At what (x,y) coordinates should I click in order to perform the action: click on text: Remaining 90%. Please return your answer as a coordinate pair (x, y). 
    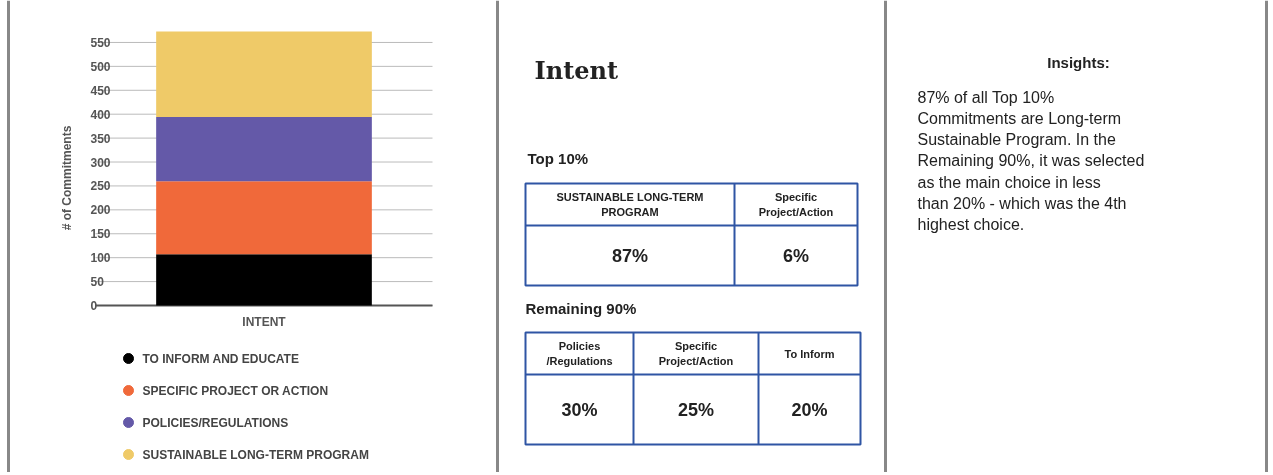
    Looking at the image, I should click on (581, 308).